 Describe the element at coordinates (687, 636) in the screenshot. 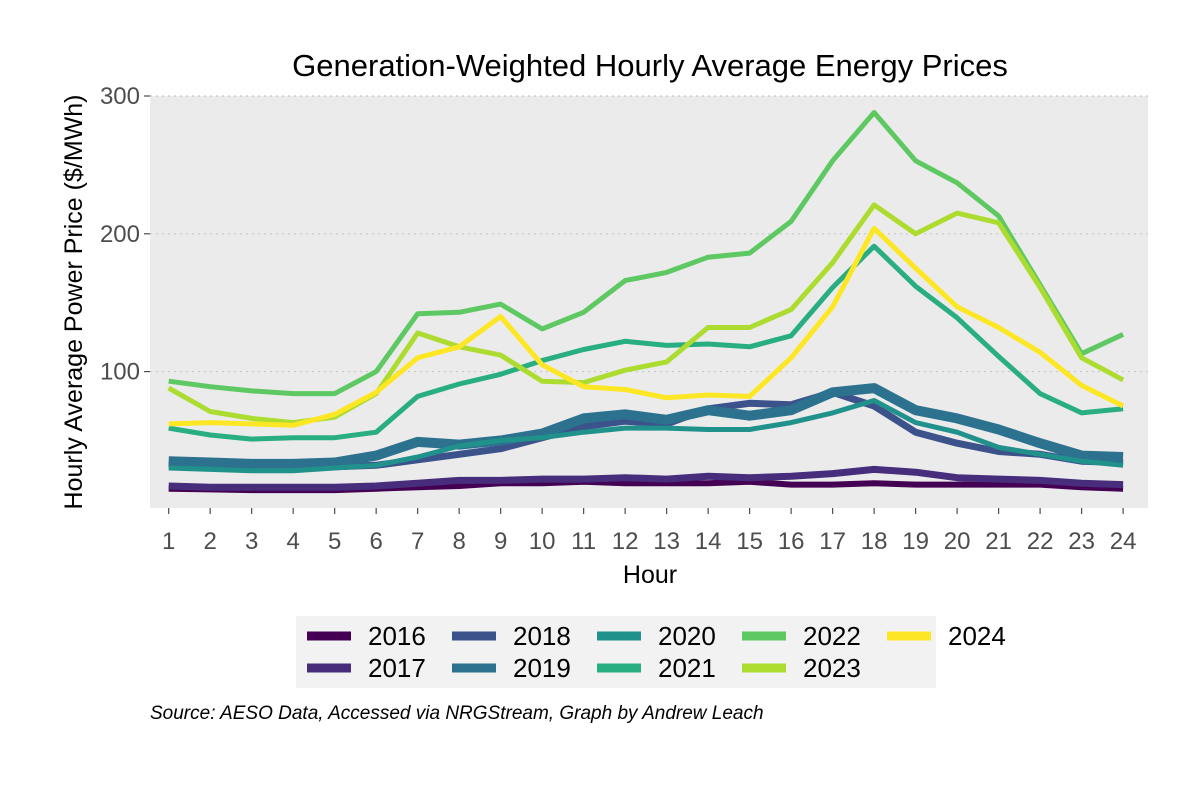

I see `legend-label: 2020` at that location.